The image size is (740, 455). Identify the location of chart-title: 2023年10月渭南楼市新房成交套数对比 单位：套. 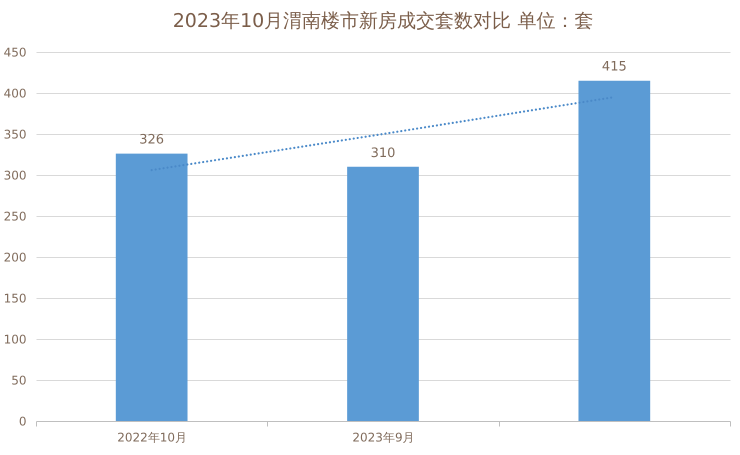
(383, 21).